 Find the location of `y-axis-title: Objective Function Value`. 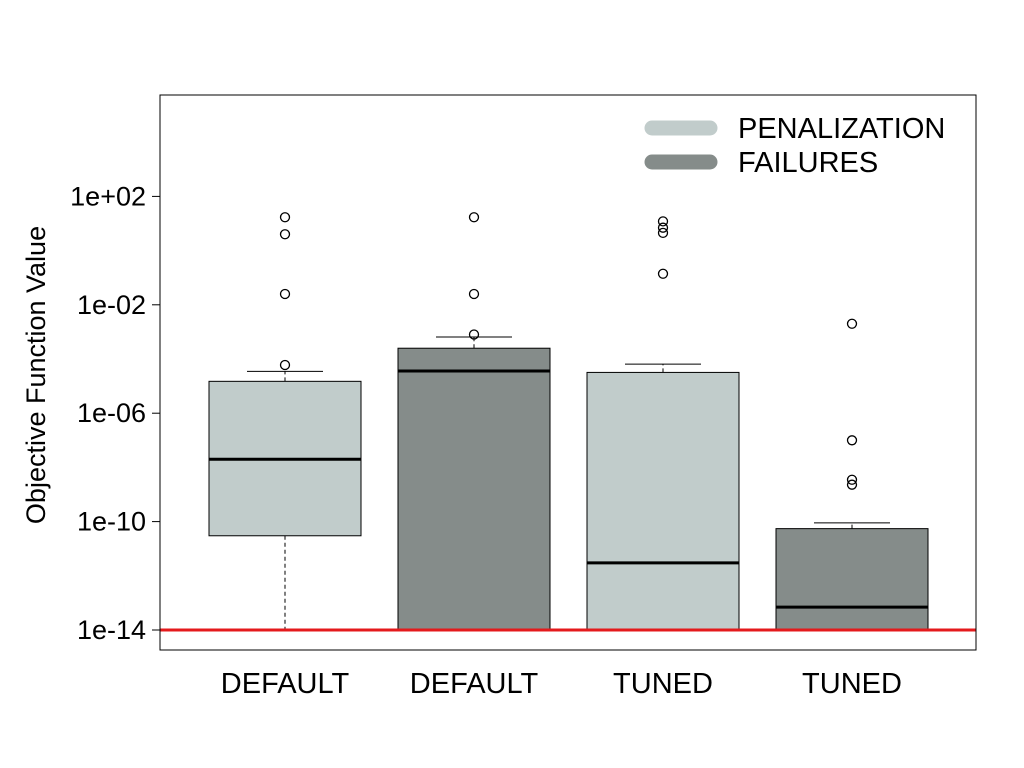

y-axis-title: Objective Function Value is located at coordinates (36, 375).